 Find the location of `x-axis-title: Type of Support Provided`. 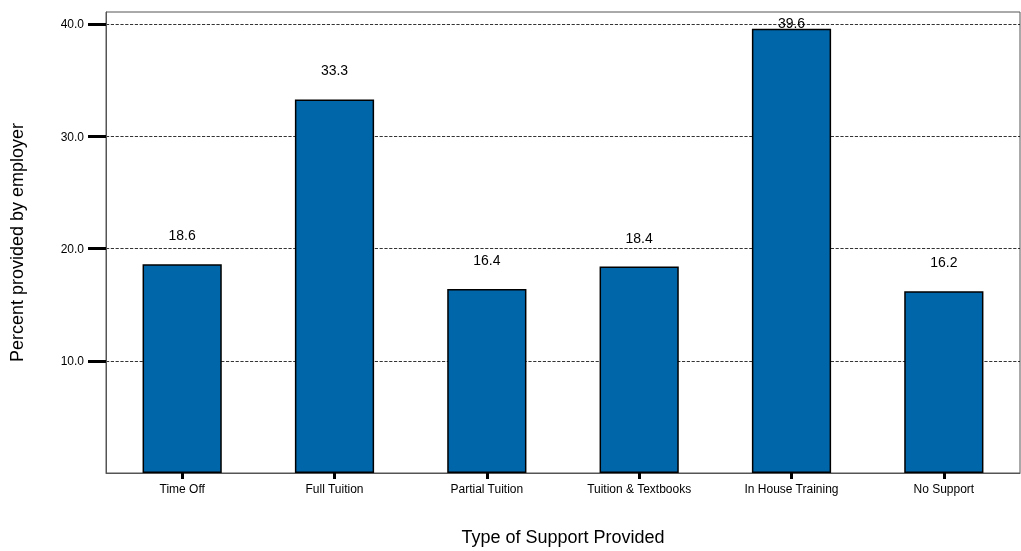

x-axis-title: Type of Support Provided is located at coordinates (563, 537).